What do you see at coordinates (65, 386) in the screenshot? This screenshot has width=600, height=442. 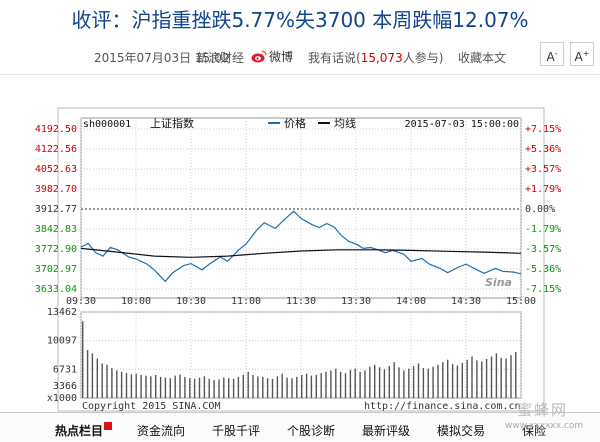 I see `volume-tick-label: 3366` at bounding box center [65, 386].